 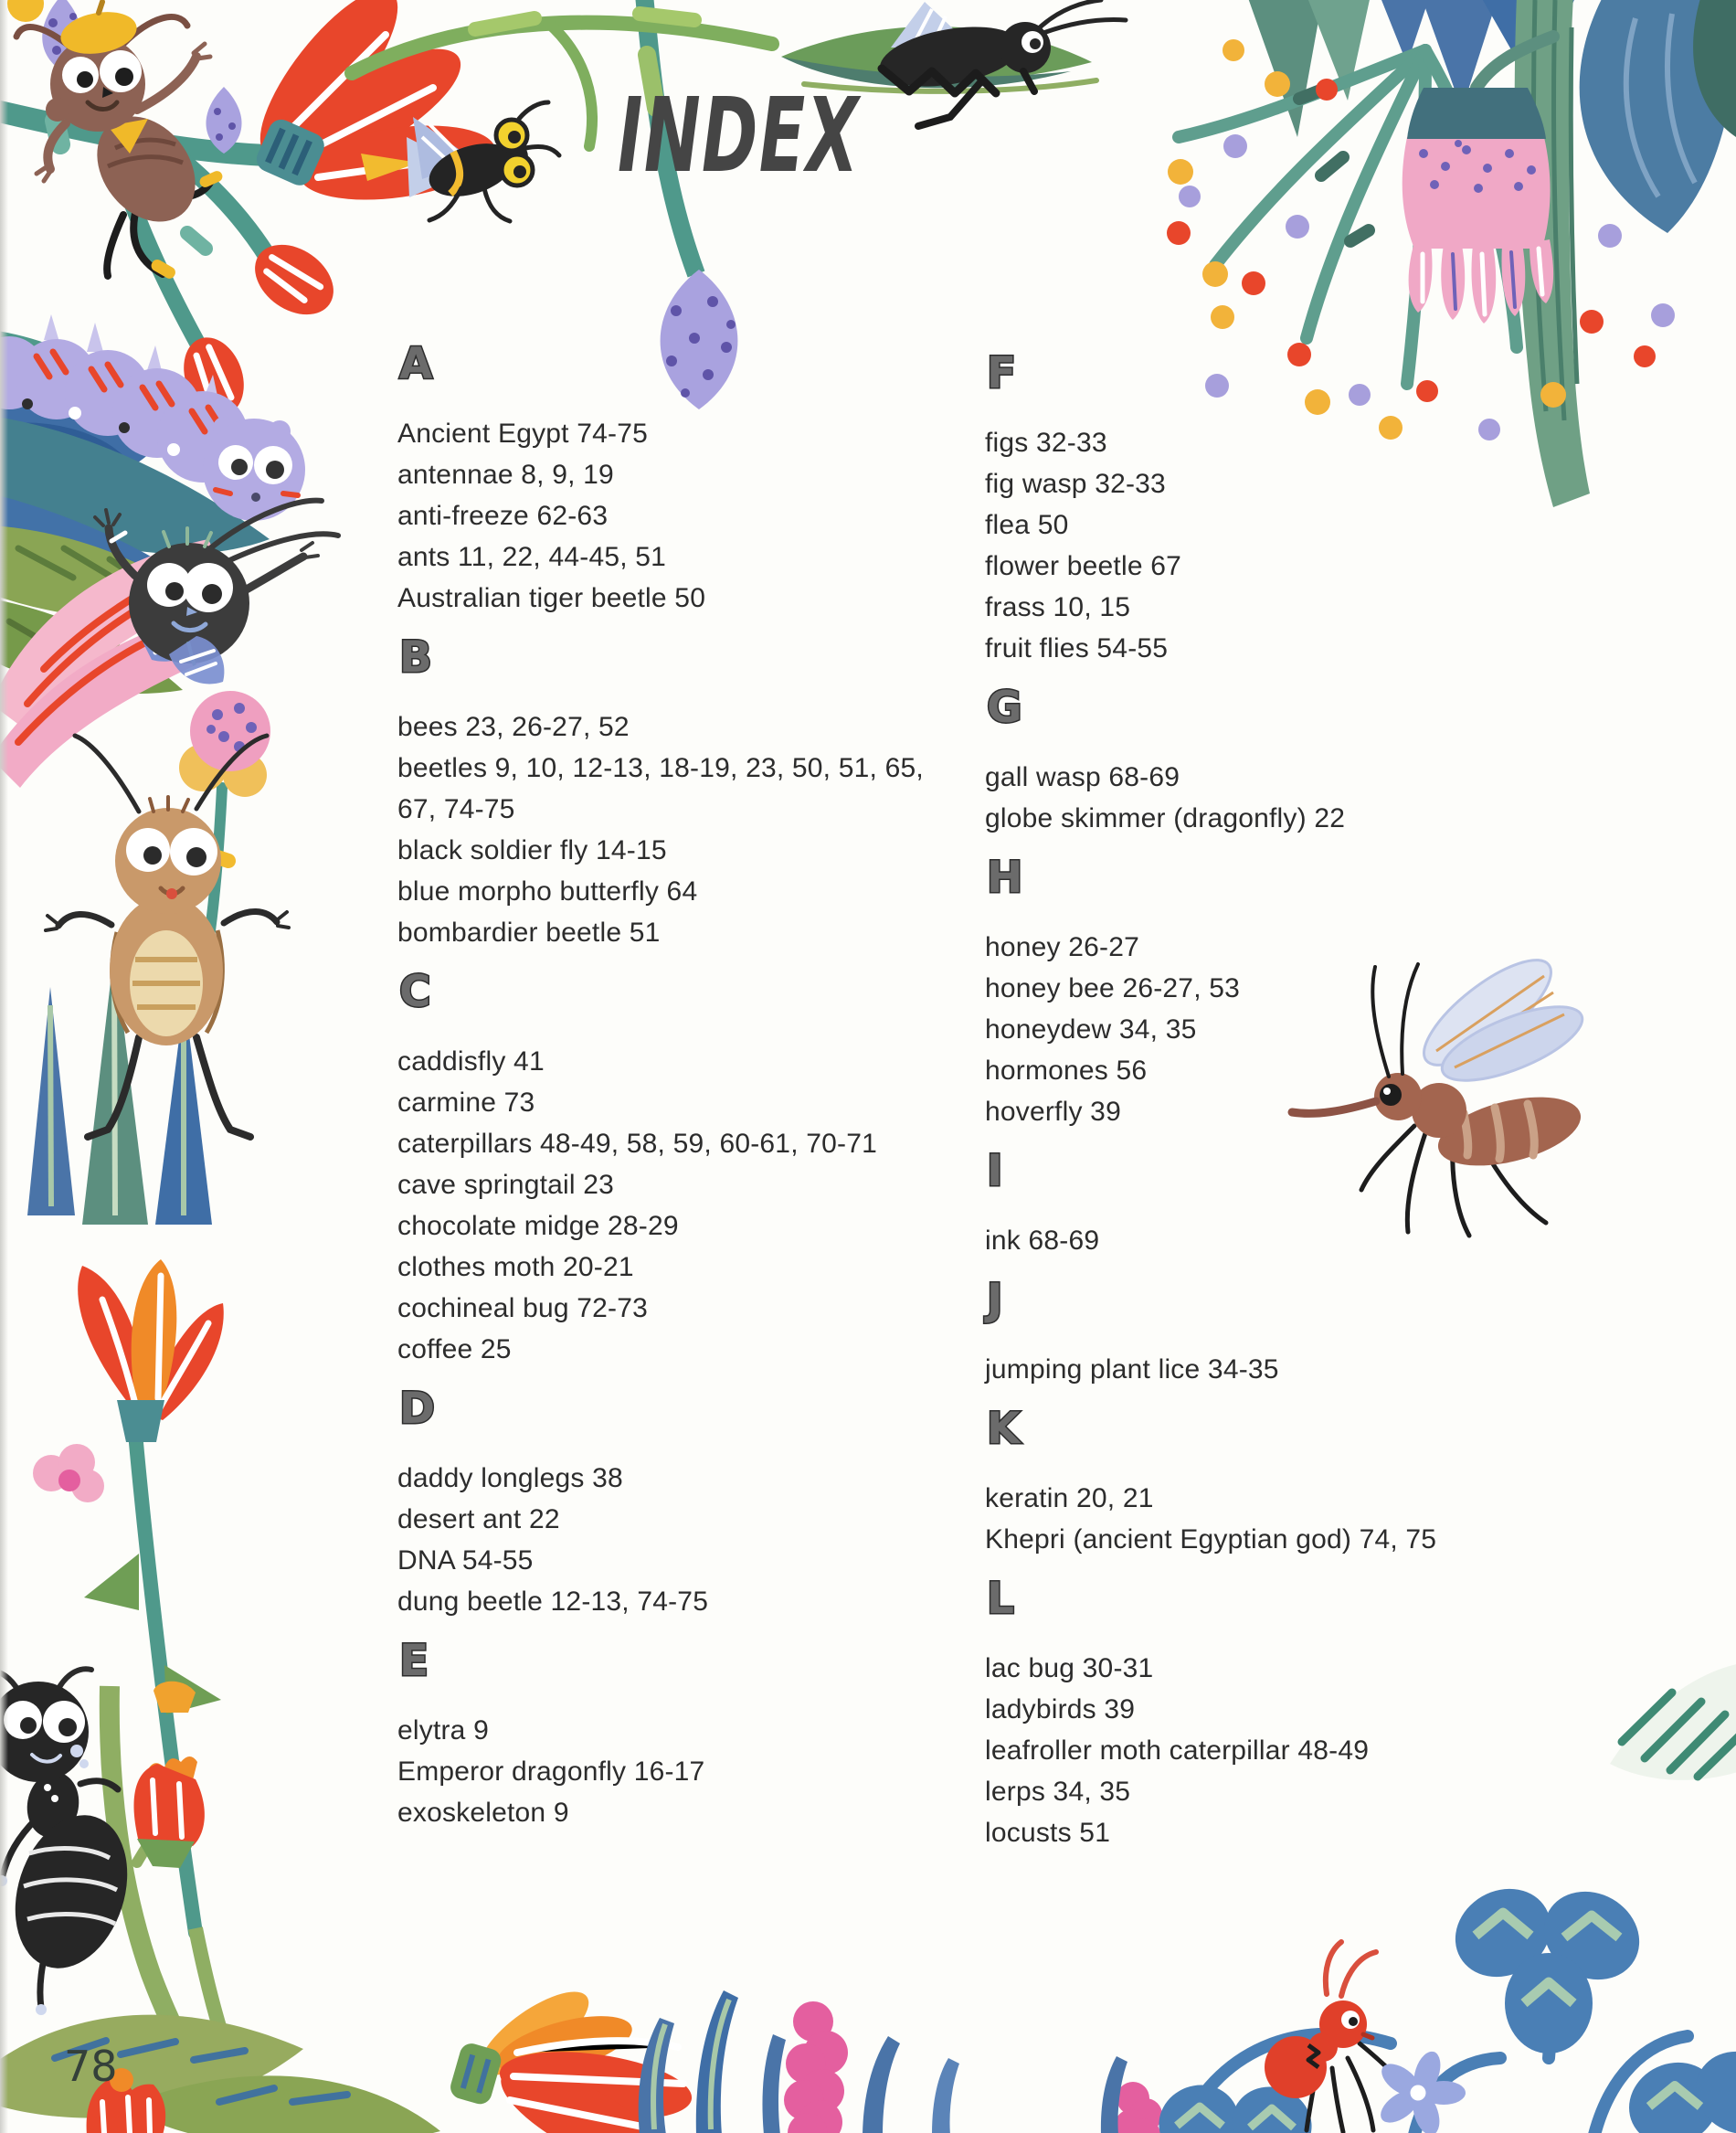 I want to click on index-entry: carmine 73, so click(x=466, y=1103).